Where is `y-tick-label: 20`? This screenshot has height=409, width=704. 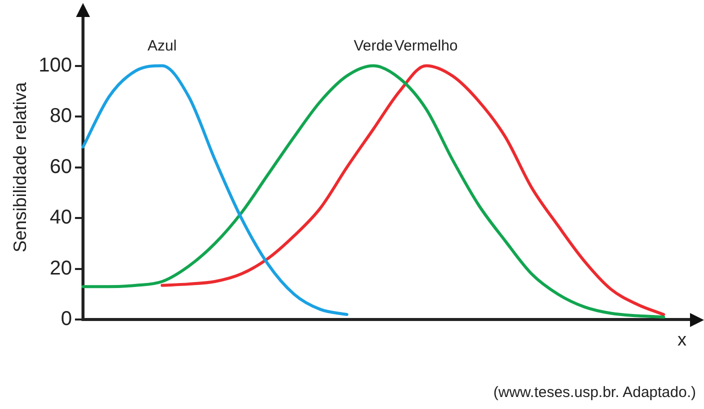
y-tick-label: 20 is located at coordinates (61, 268).